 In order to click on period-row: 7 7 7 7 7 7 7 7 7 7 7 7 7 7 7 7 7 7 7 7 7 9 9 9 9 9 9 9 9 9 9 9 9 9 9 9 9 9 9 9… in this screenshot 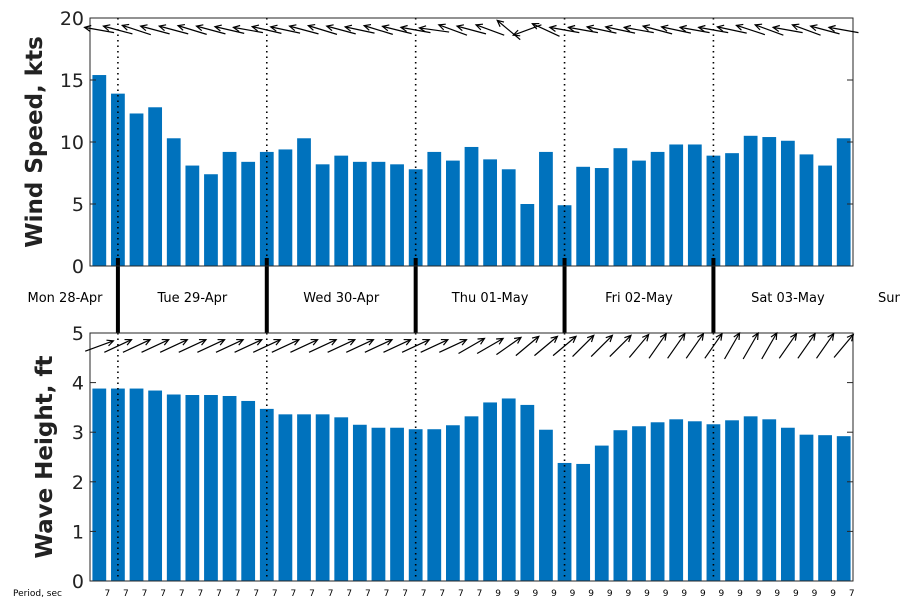, I will do `click(479, 594)`.